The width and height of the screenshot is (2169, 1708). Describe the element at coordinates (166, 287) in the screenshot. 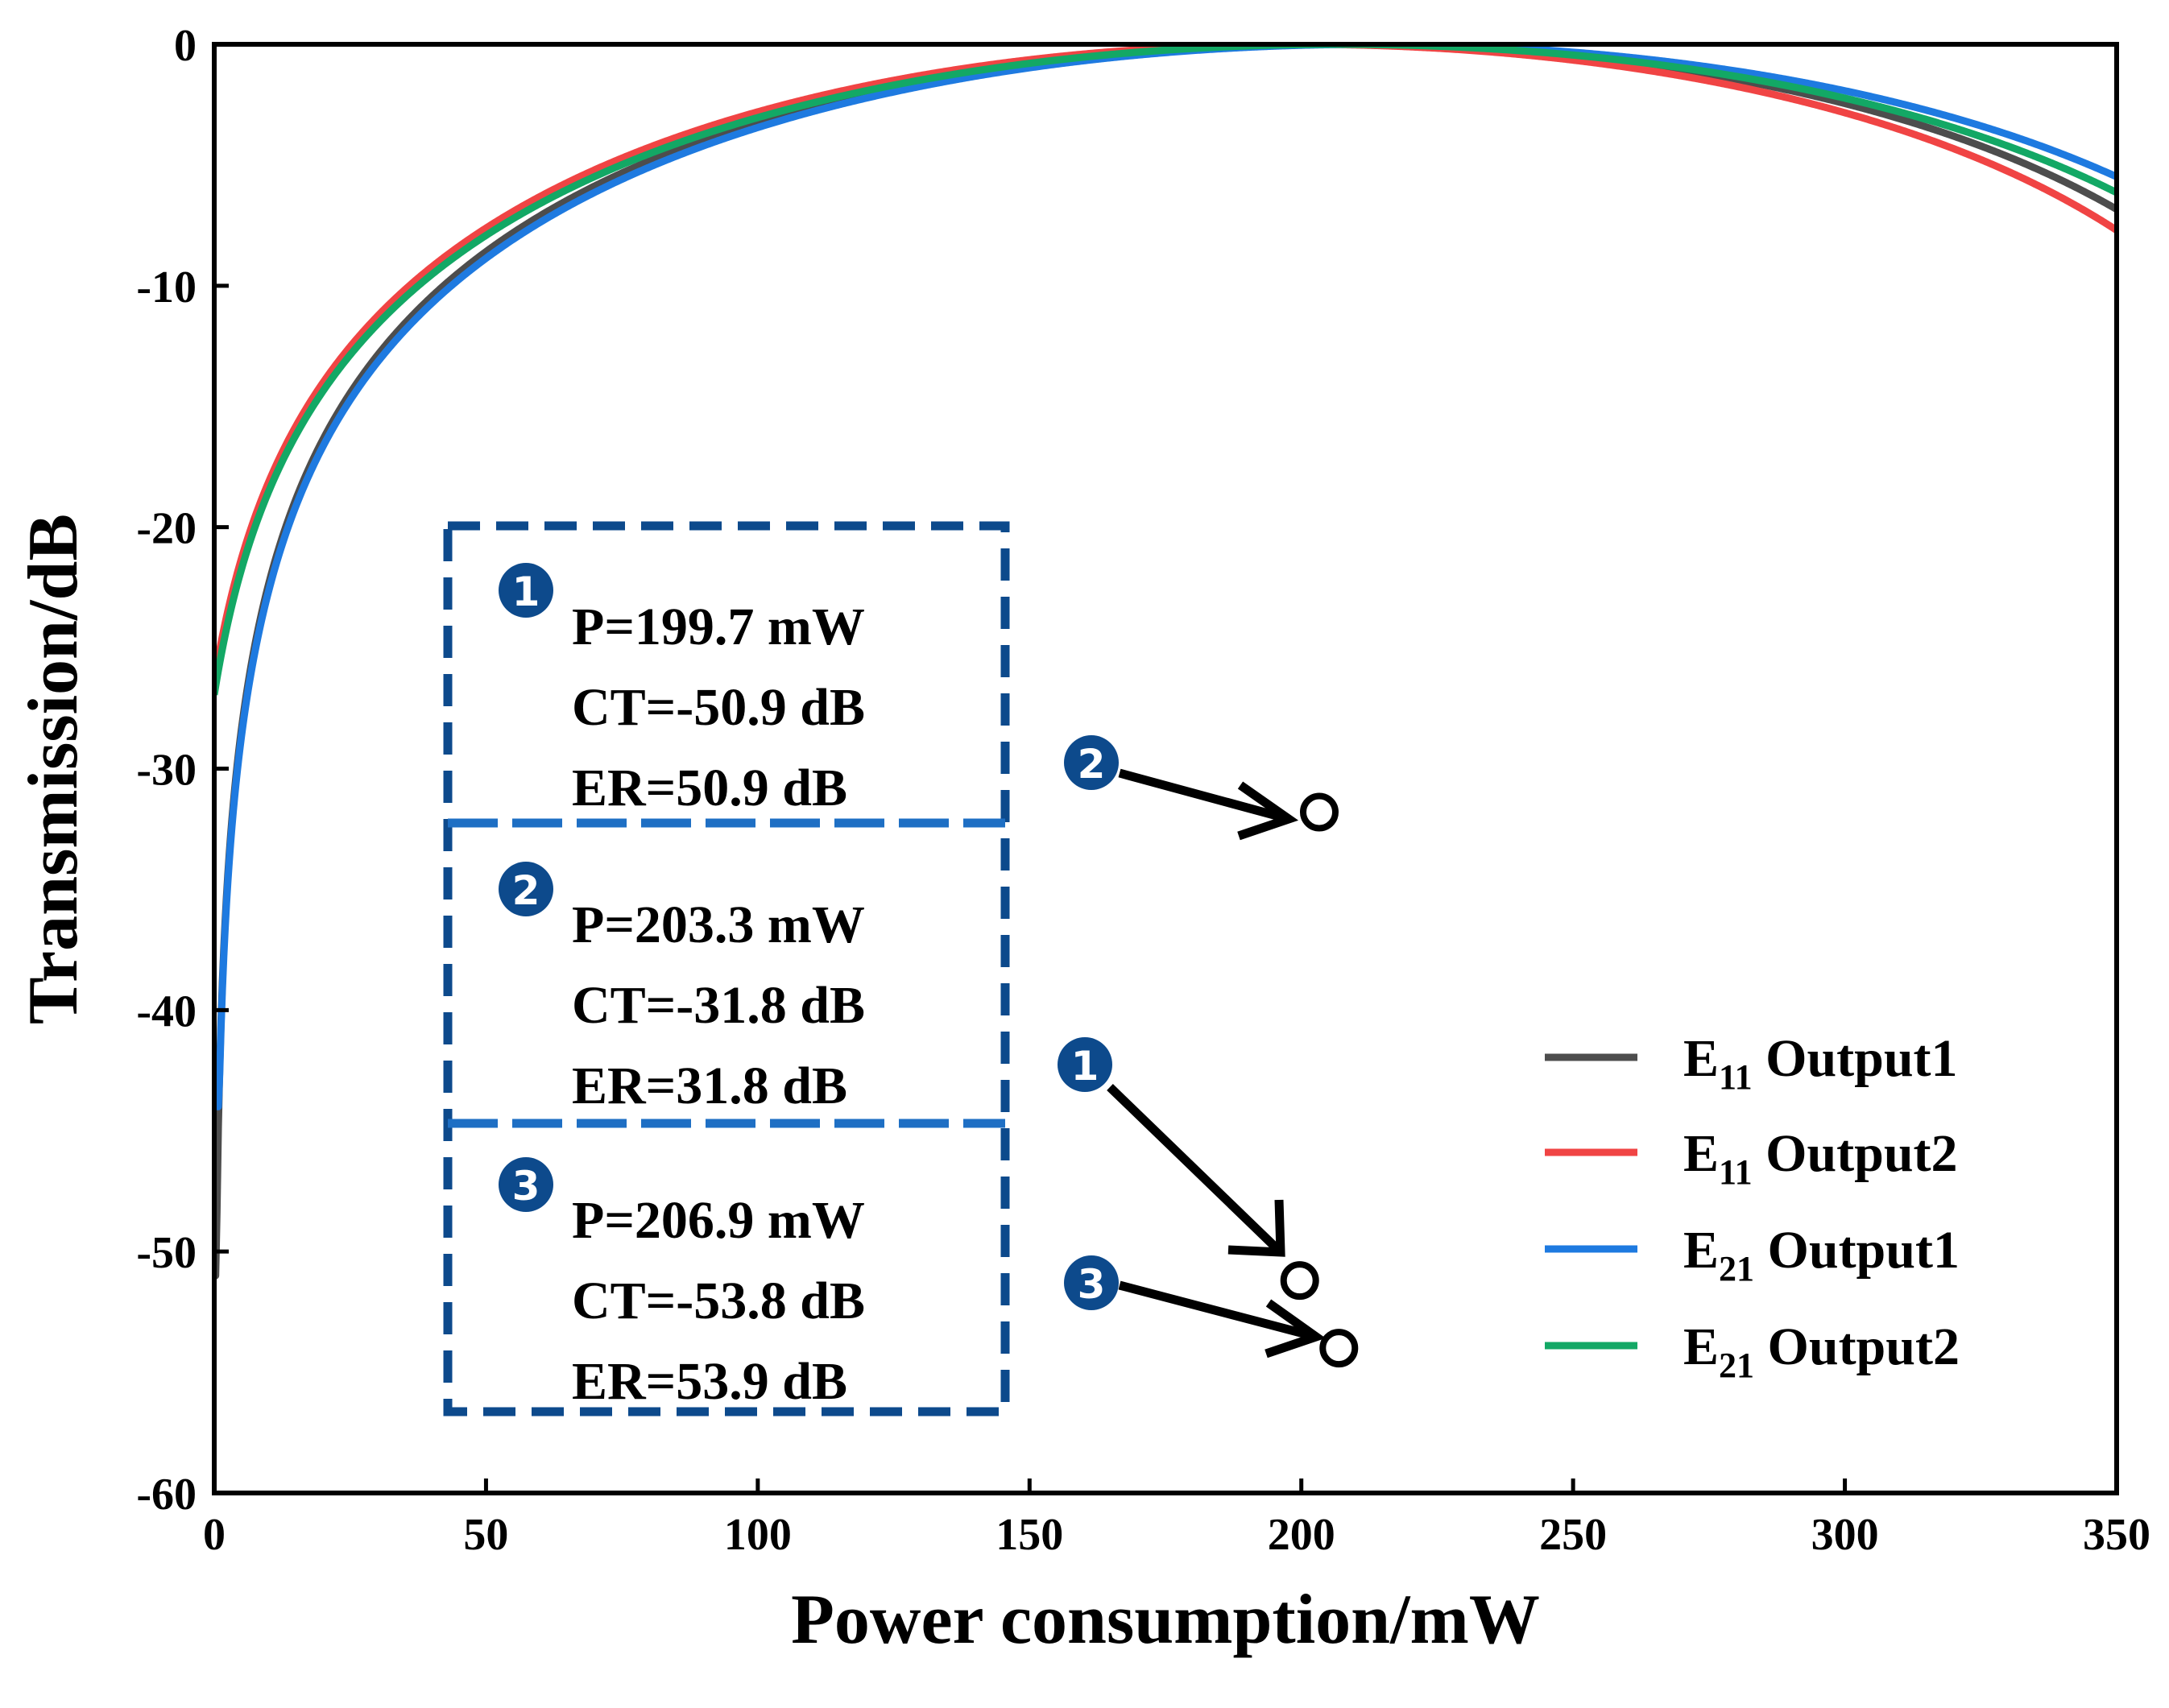

I see `y-tick-label: -10` at that location.